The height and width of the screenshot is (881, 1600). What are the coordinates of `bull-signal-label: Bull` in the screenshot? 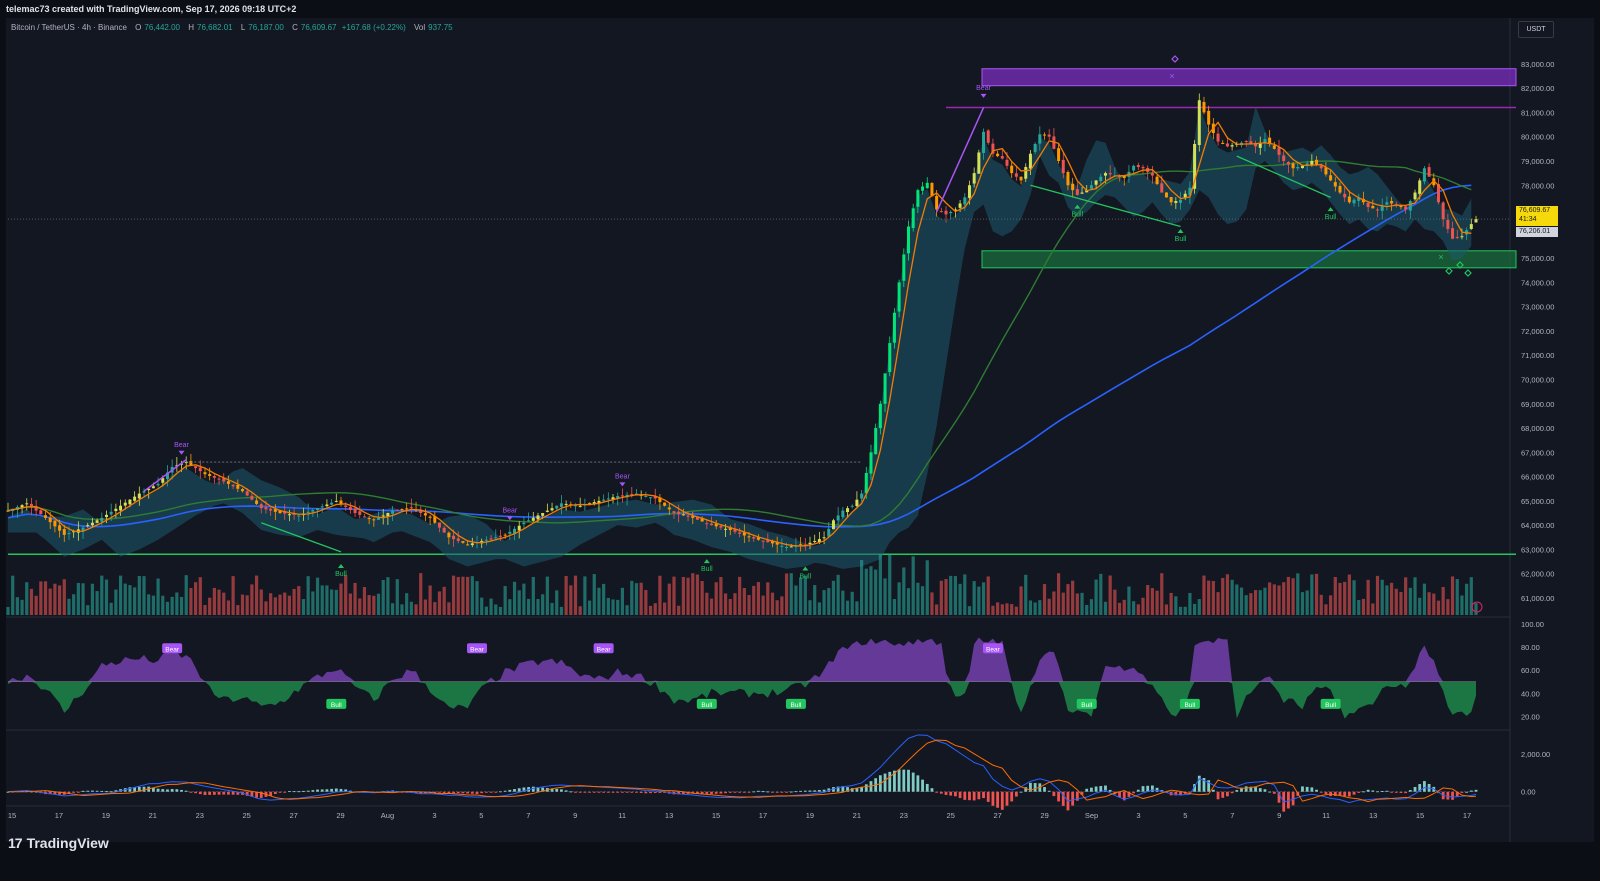 It's located at (1181, 239).